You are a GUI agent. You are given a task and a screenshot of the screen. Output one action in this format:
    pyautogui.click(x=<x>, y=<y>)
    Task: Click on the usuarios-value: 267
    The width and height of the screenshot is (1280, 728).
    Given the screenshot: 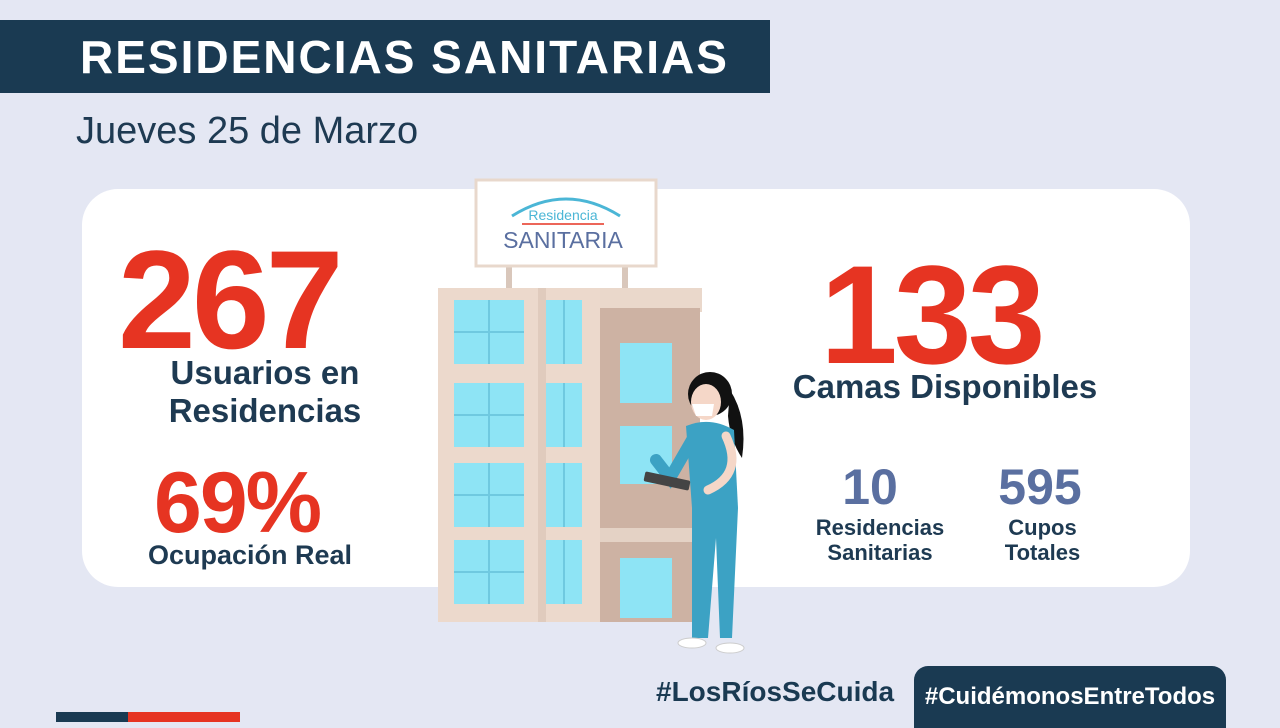 What is the action you would take?
    pyautogui.click(x=231, y=299)
    